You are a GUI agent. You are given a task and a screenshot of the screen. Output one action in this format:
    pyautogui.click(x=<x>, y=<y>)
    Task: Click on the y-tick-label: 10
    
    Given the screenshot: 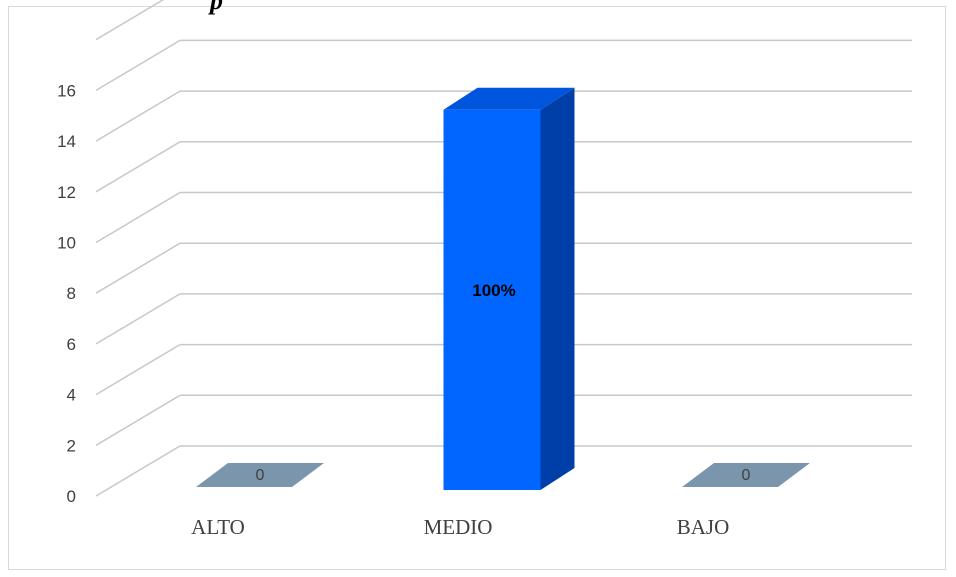 What is the action you would take?
    pyautogui.click(x=66, y=243)
    